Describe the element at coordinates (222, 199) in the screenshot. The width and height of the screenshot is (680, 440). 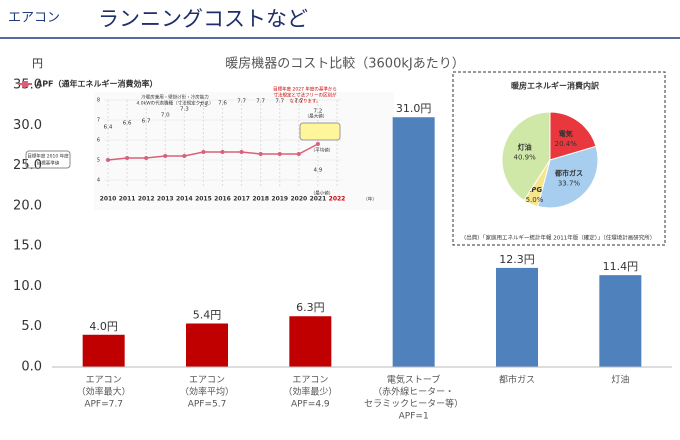
I see `inset-x-tick-label: 2016` at that location.